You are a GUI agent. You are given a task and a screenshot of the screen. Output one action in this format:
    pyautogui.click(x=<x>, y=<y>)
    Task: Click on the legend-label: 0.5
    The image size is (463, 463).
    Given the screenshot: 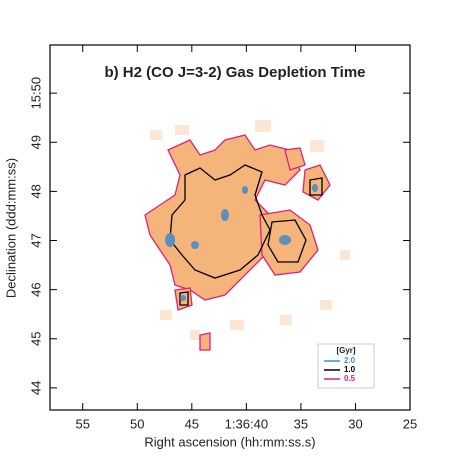 What is the action you would take?
    pyautogui.click(x=350, y=378)
    